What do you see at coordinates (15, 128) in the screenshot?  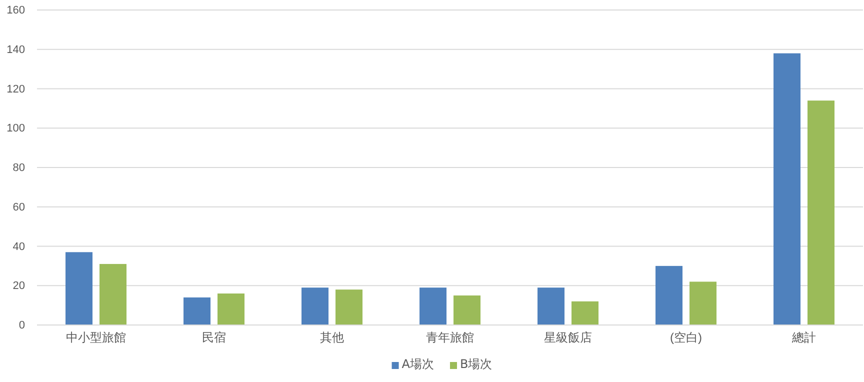 I see `y-tick-label: 100` at bounding box center [15, 128].